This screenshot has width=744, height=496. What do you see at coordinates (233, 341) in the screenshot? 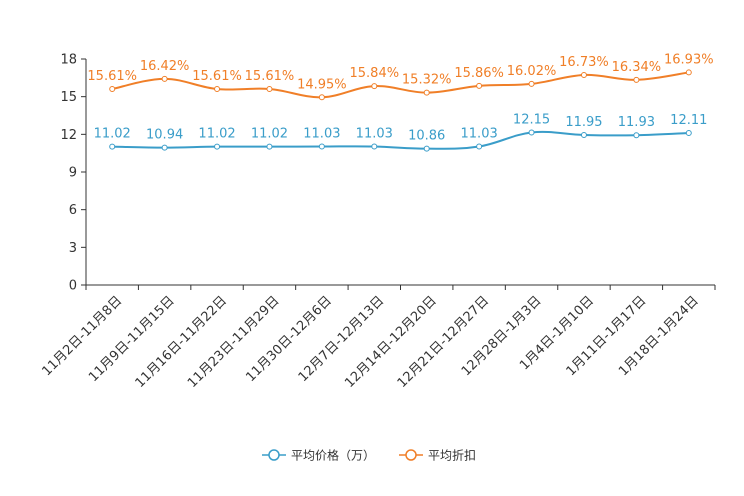
I see `x-tick-label: 11月23日-11月29日` at bounding box center [233, 341].